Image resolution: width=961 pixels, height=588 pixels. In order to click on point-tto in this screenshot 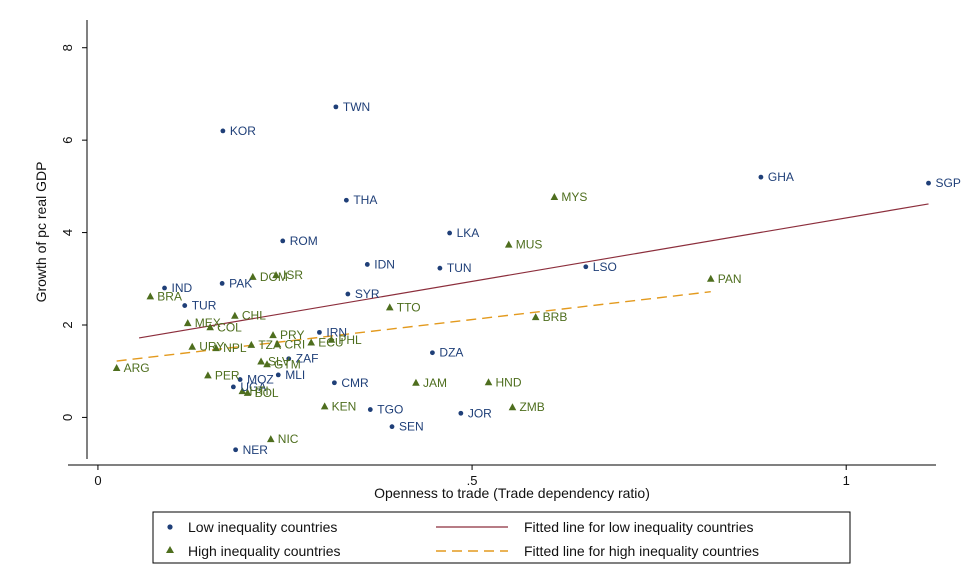, I will do `click(390, 306)`.